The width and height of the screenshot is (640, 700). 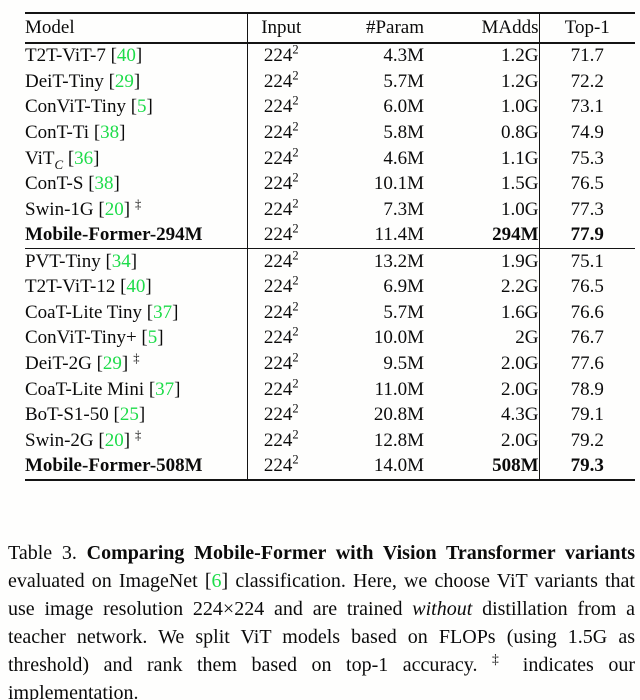 I want to click on madds-value: 0.8G, so click(x=520, y=132).